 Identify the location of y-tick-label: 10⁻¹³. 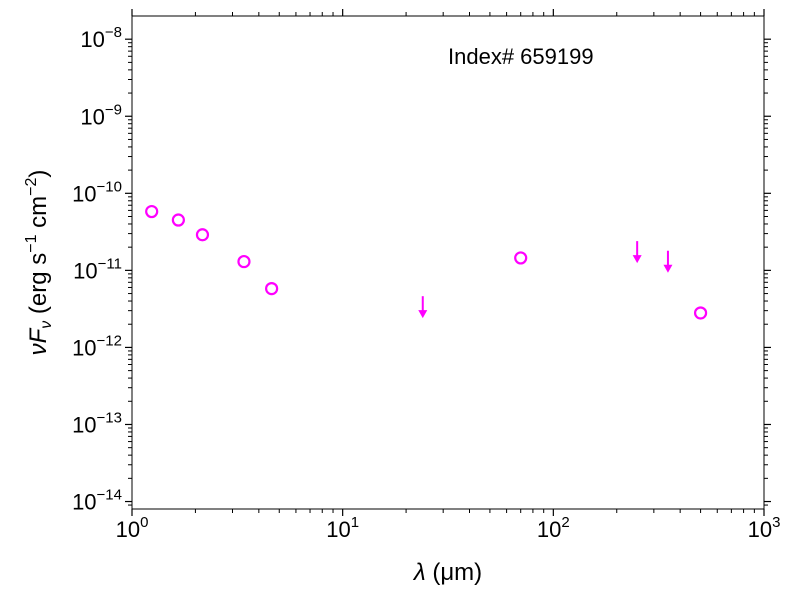
(97, 423).